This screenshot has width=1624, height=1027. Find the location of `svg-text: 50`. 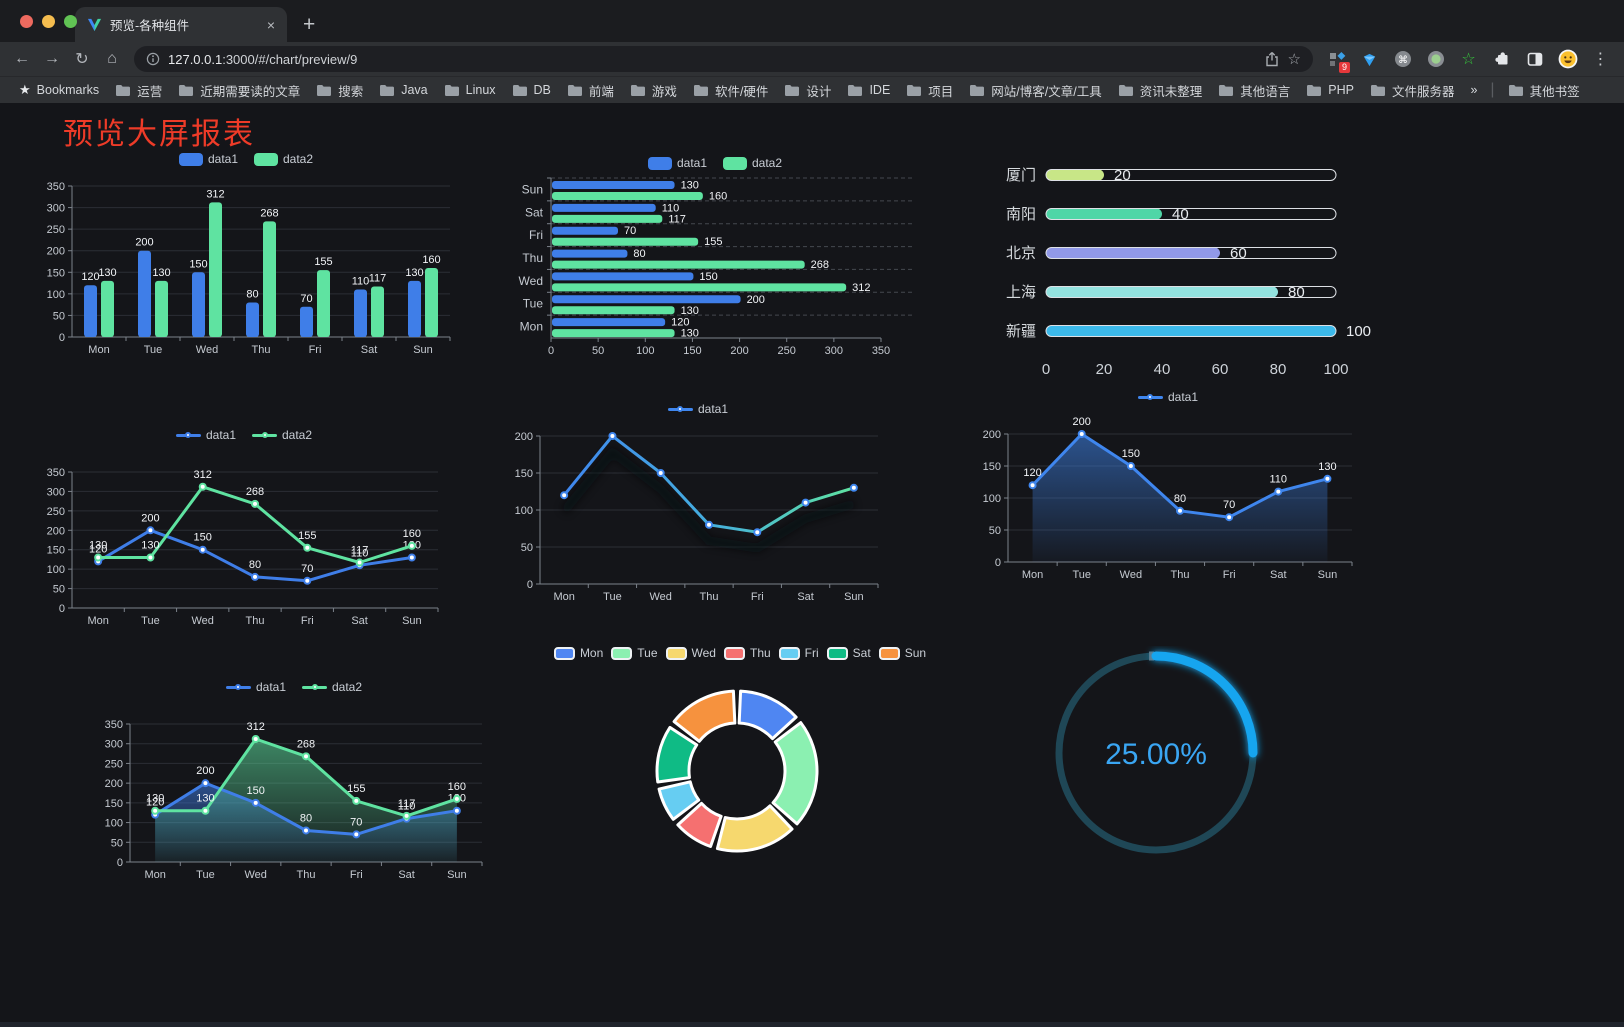

svg-text: 50 is located at coordinates (59, 590).